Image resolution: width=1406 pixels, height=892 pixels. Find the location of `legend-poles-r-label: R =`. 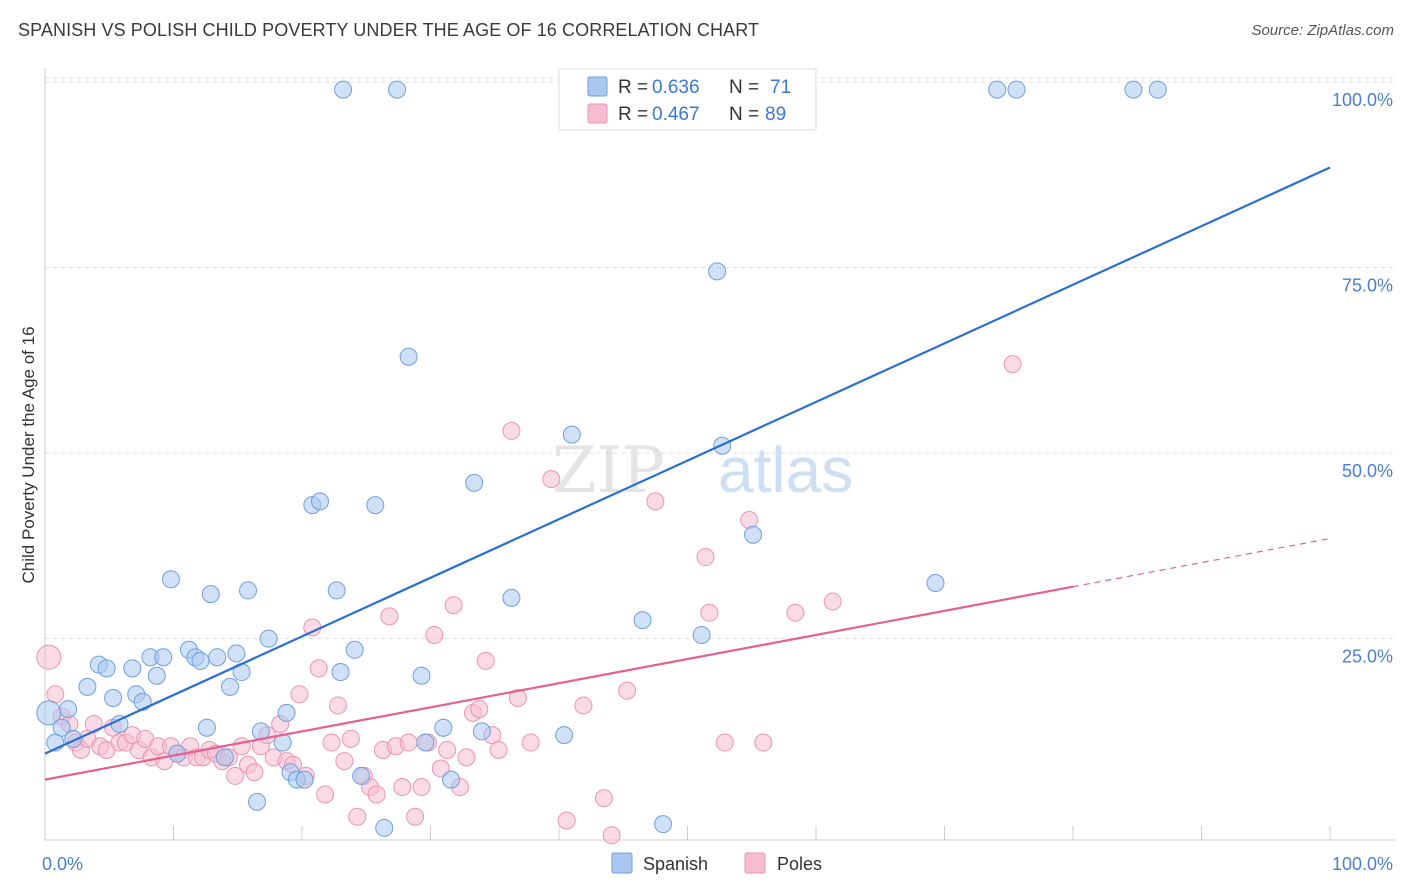

legend-poles-r-label: R = is located at coordinates (633, 114).